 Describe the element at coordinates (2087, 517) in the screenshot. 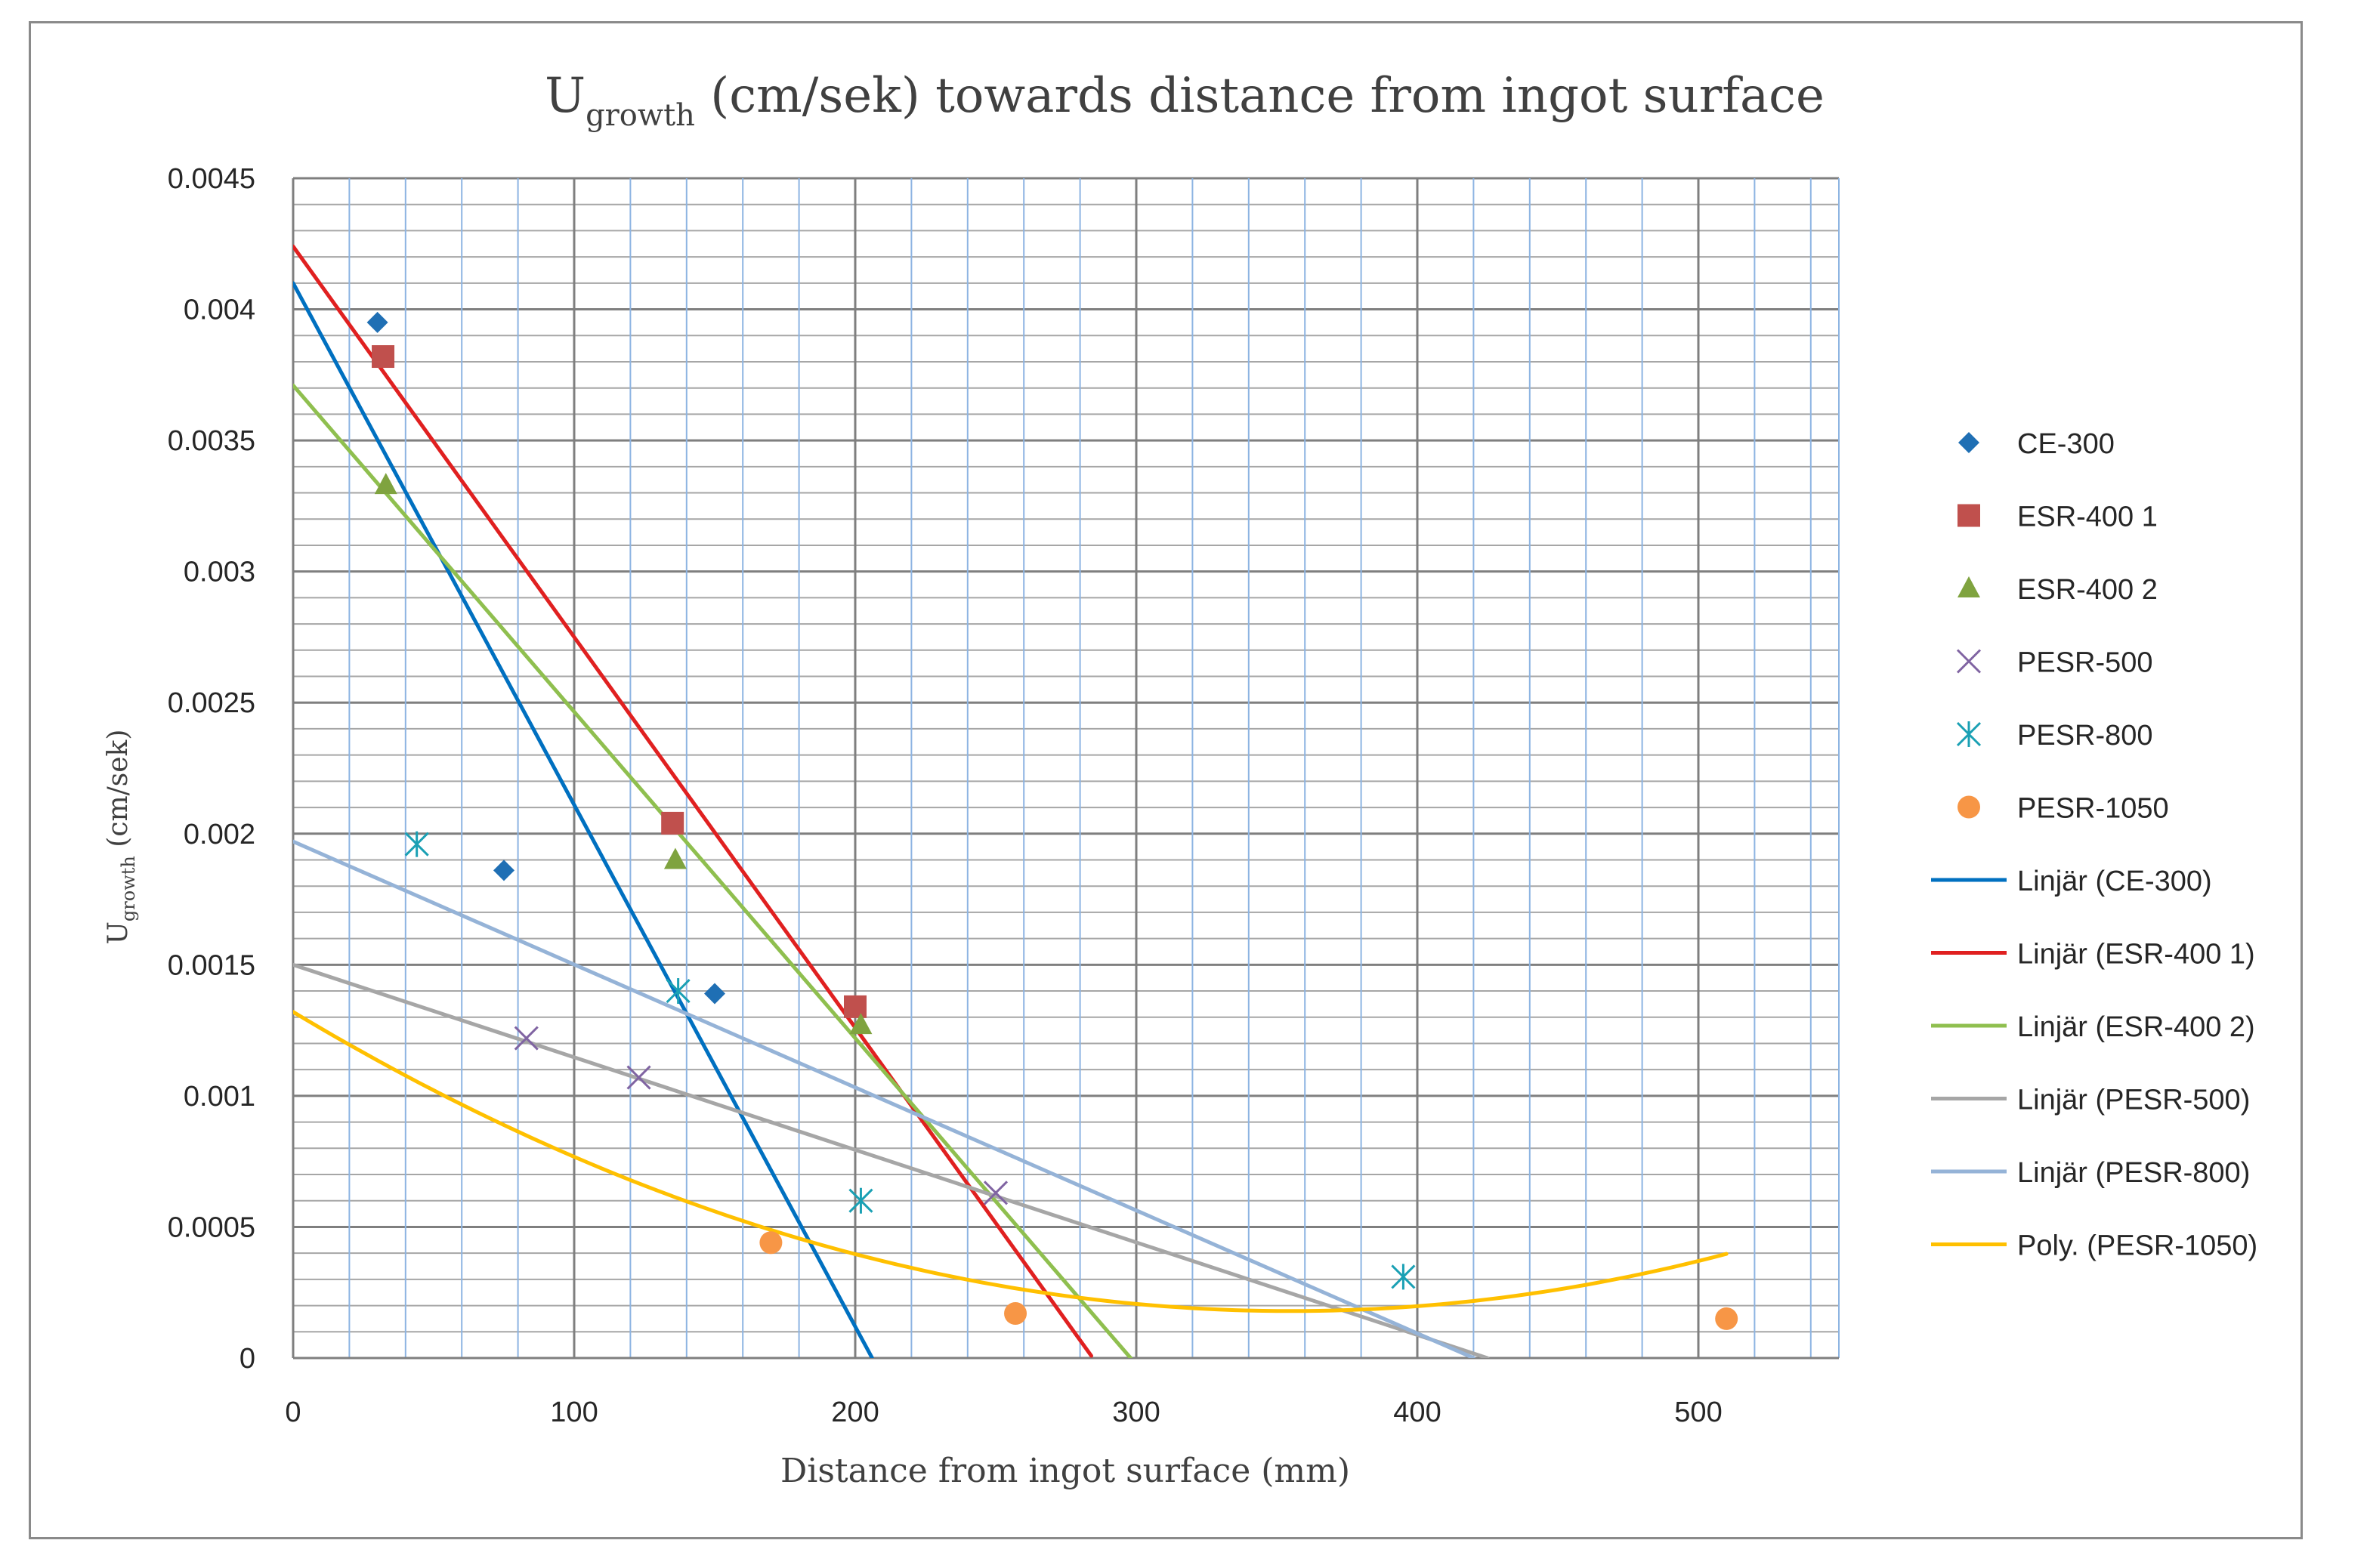

I see `legend-label: ESR-400 1` at that location.